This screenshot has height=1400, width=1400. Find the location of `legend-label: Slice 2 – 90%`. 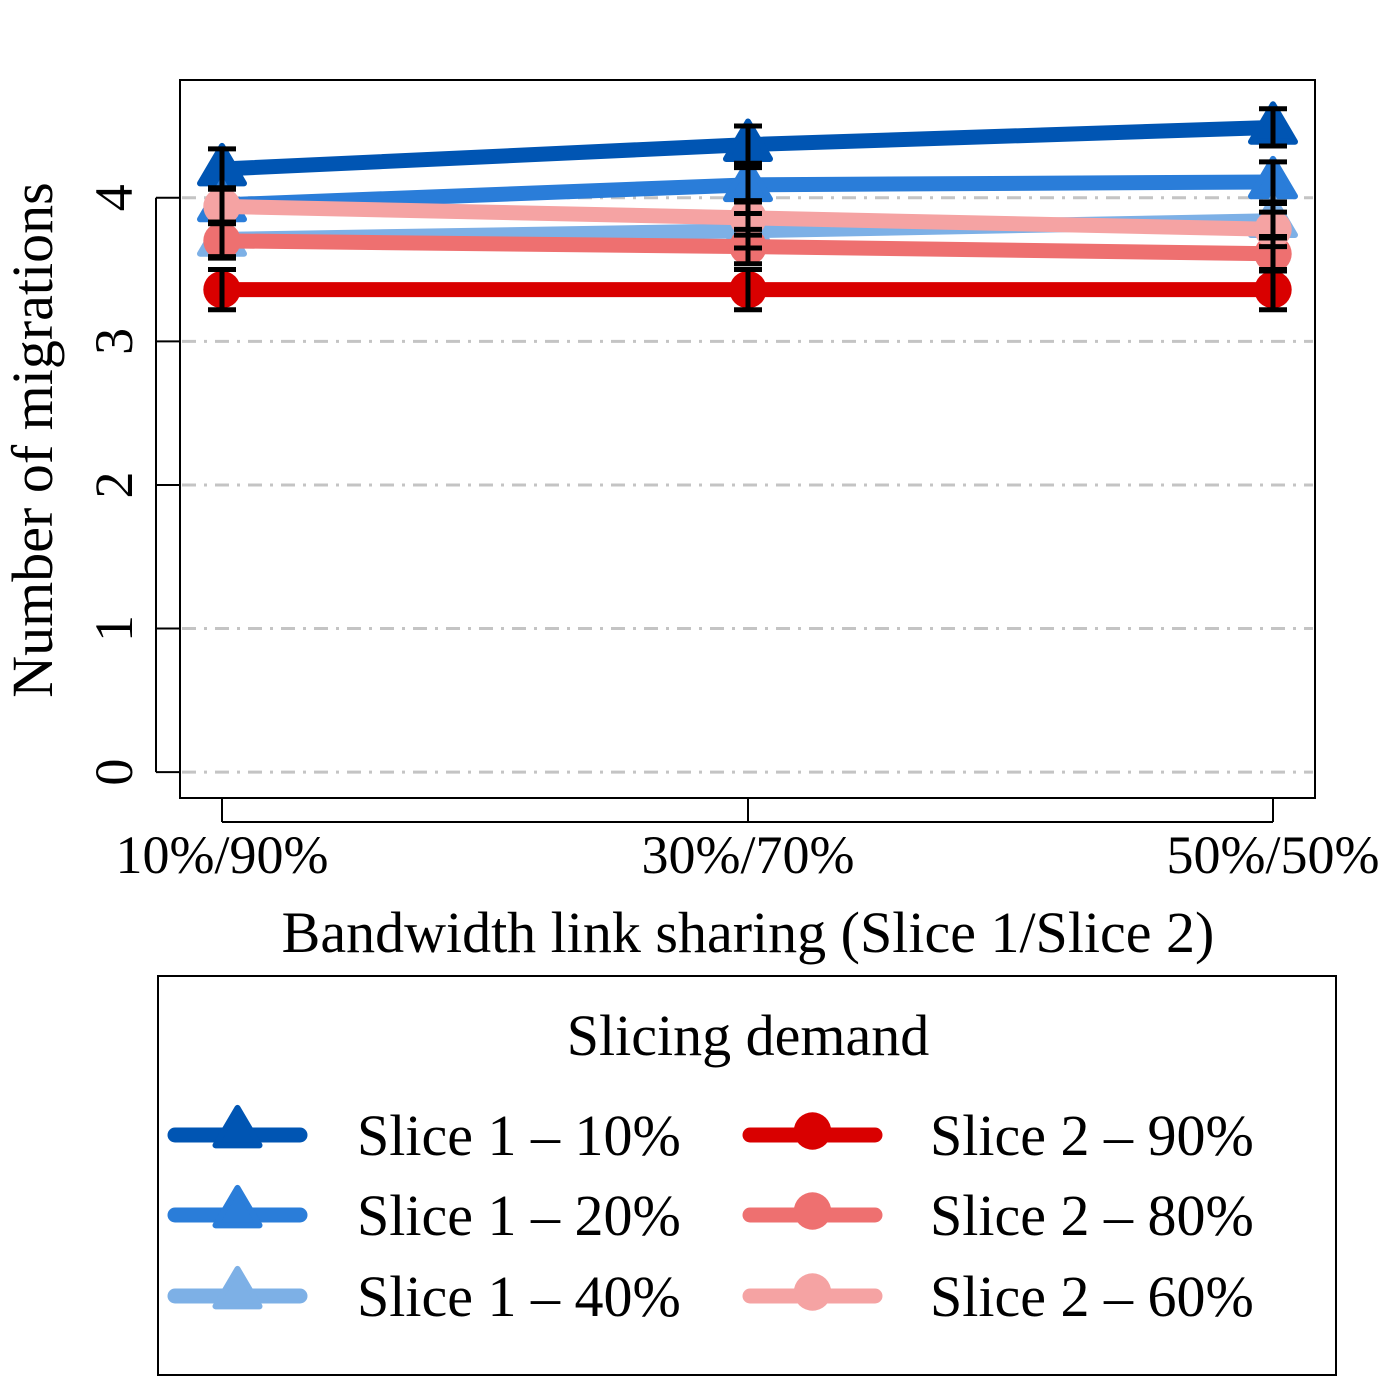

legend-label: Slice 2 – 90% is located at coordinates (1092, 1135).